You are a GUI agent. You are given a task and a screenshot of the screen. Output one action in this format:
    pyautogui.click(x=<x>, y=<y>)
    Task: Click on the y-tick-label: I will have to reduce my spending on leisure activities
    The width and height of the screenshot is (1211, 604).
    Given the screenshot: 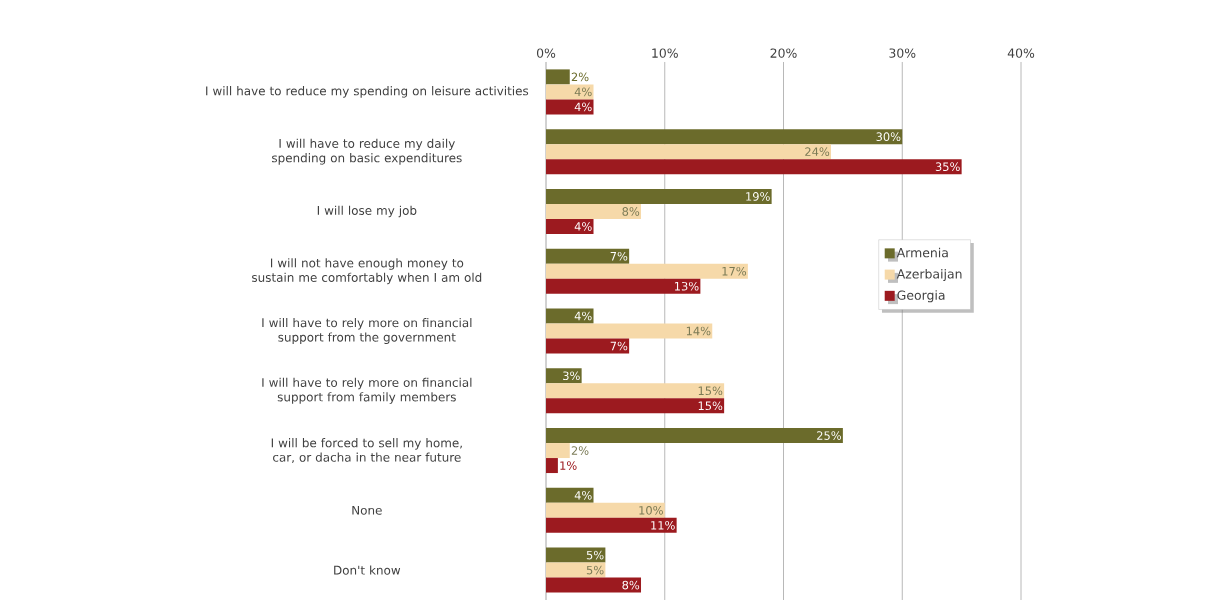 What is the action you would take?
    pyautogui.click(x=367, y=92)
    